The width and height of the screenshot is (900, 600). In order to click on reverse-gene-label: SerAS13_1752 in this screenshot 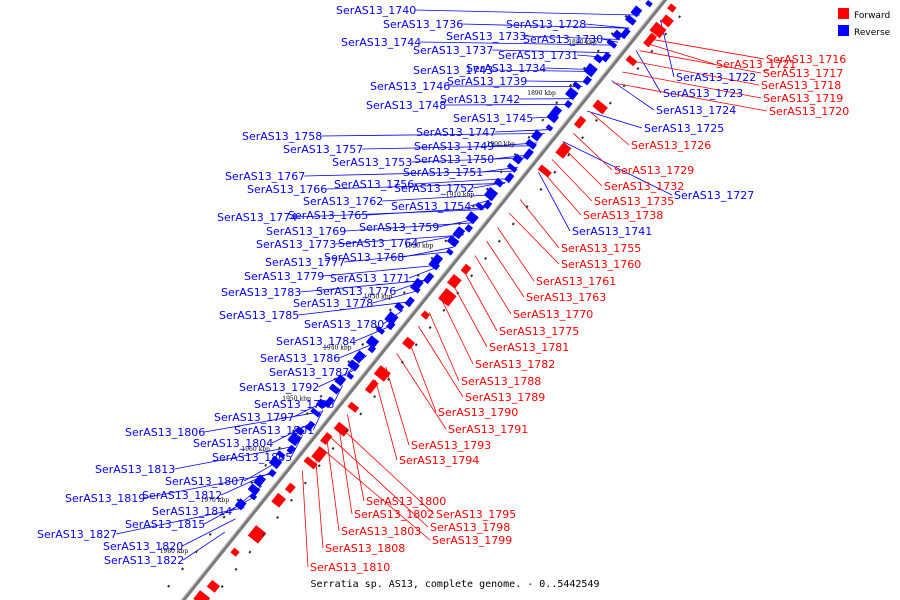, I will do `click(434, 188)`.